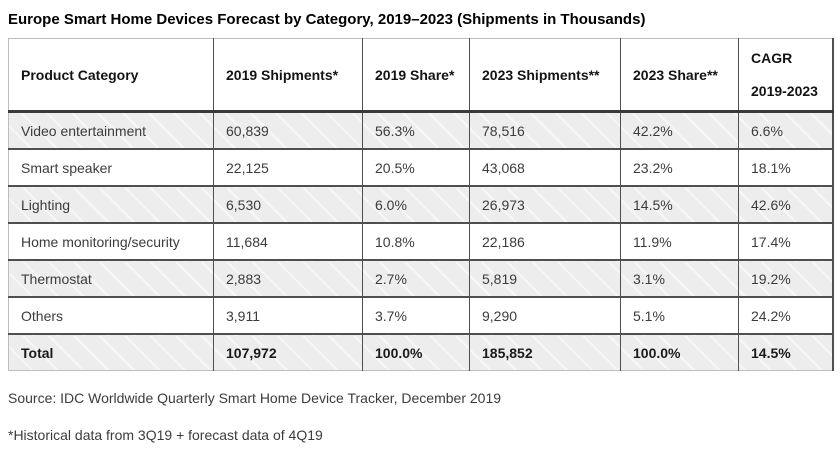 The height and width of the screenshot is (455, 840). What do you see at coordinates (772, 58) in the screenshot?
I see `header-cagr-line1: CAGR` at bounding box center [772, 58].